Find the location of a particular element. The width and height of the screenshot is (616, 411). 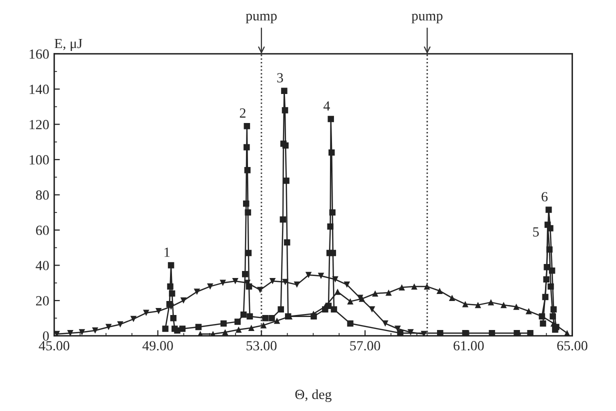

y-tick-label: 160 is located at coordinates (39, 54).